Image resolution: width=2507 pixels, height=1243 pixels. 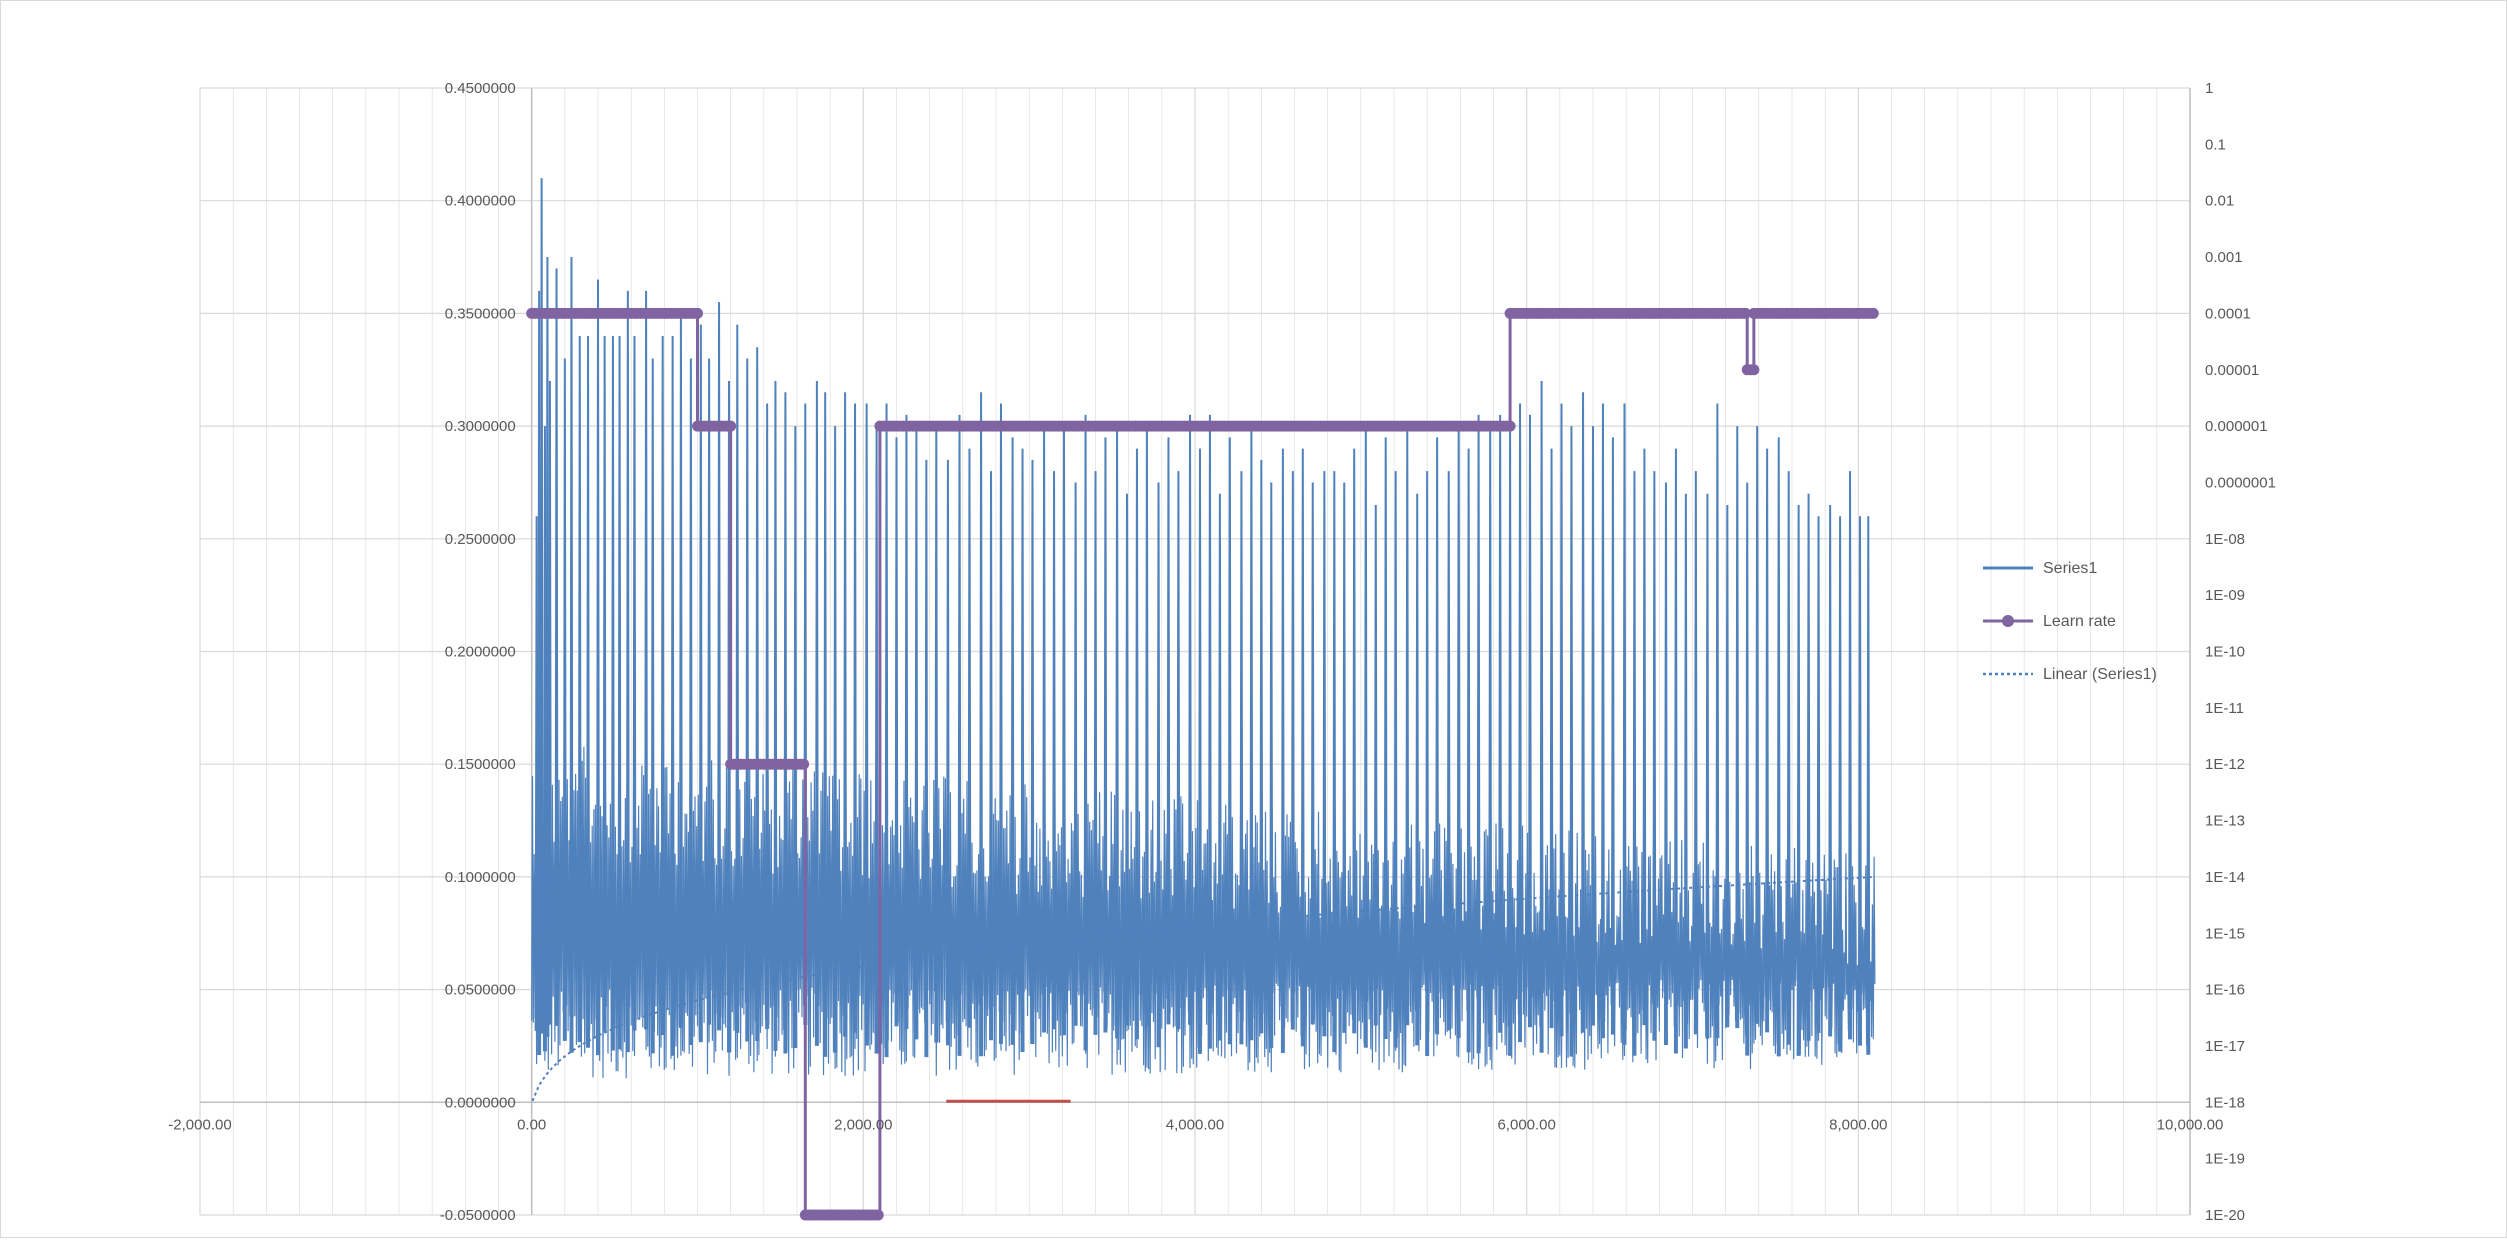 What do you see at coordinates (480, 1102) in the screenshot?
I see `left-y-tick-label: 0.0000000` at bounding box center [480, 1102].